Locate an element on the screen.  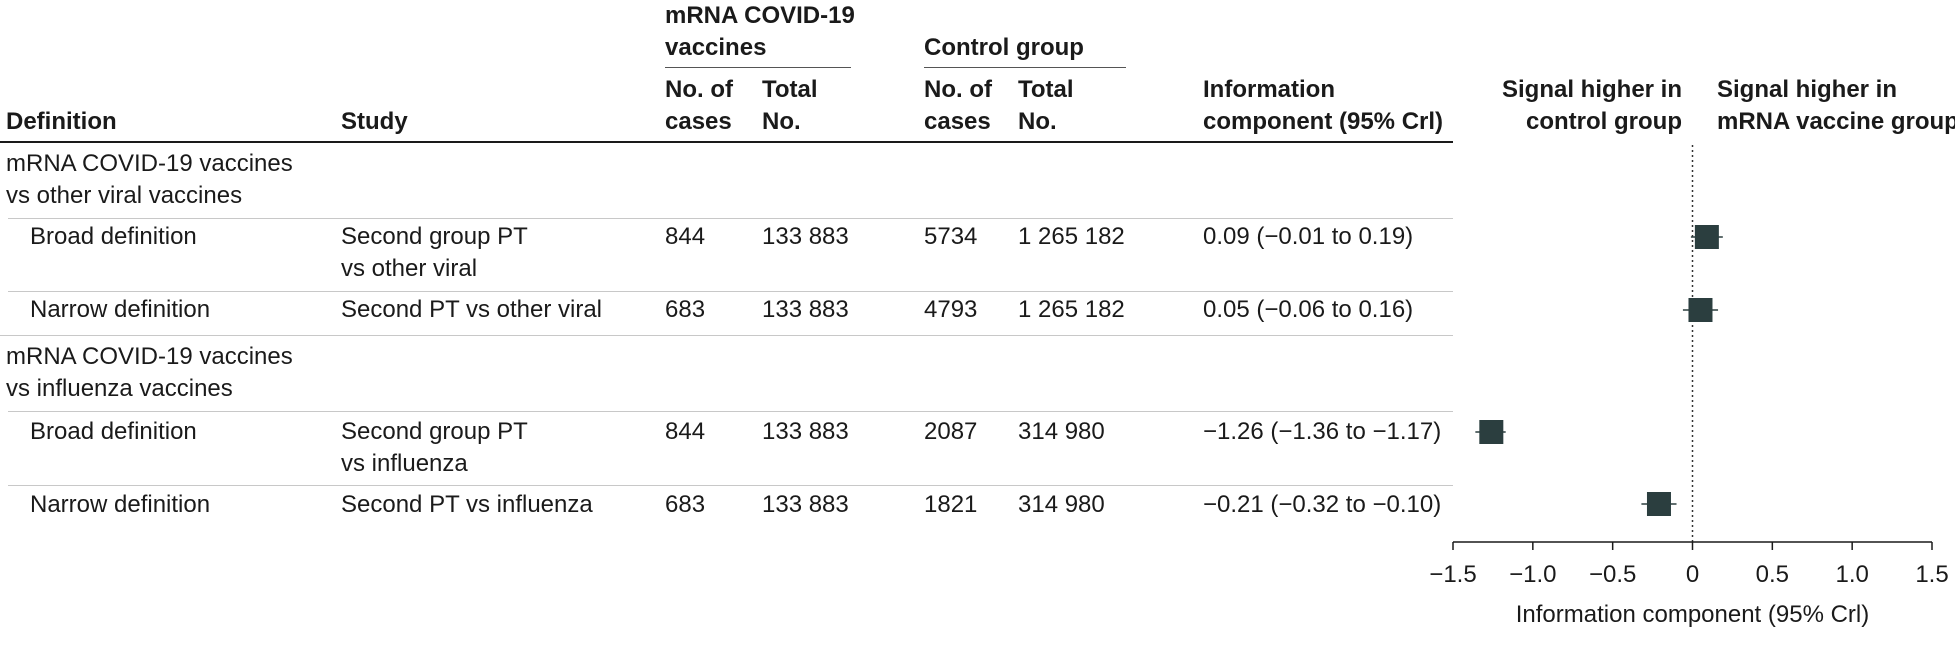
mrna-cases-header-line2: cases is located at coordinates (698, 121).